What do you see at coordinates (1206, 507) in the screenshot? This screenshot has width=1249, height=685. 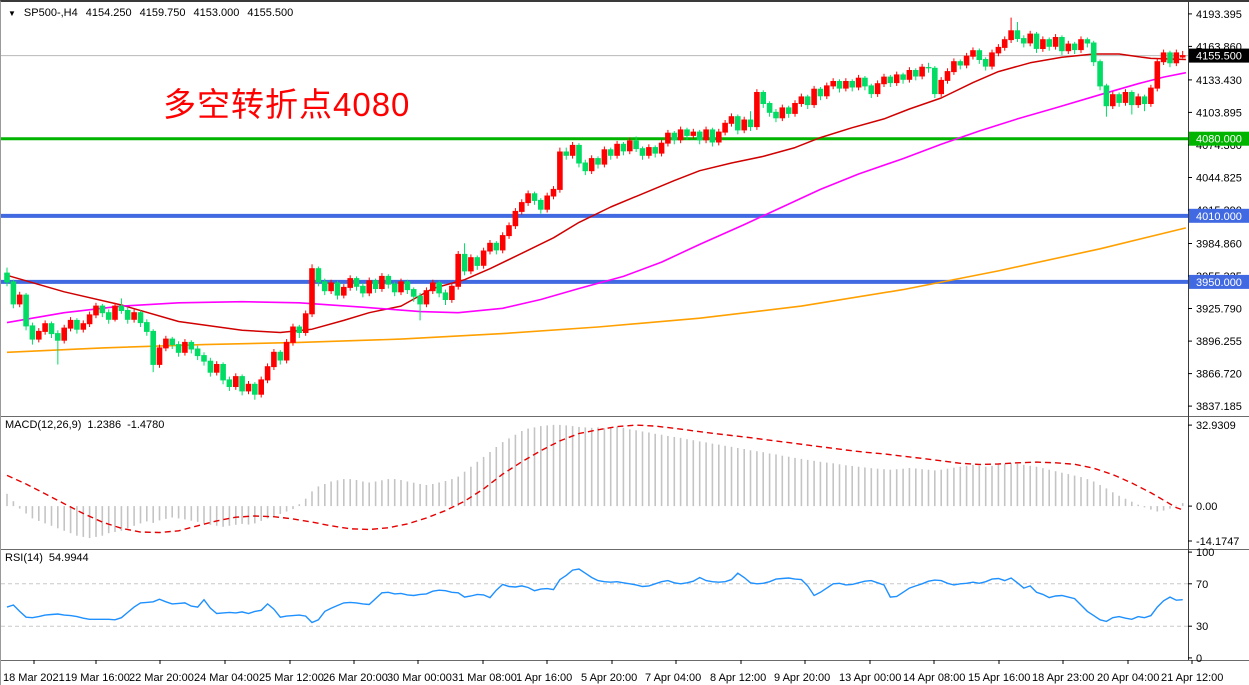 I see `axis-label: 0.00` at bounding box center [1206, 507].